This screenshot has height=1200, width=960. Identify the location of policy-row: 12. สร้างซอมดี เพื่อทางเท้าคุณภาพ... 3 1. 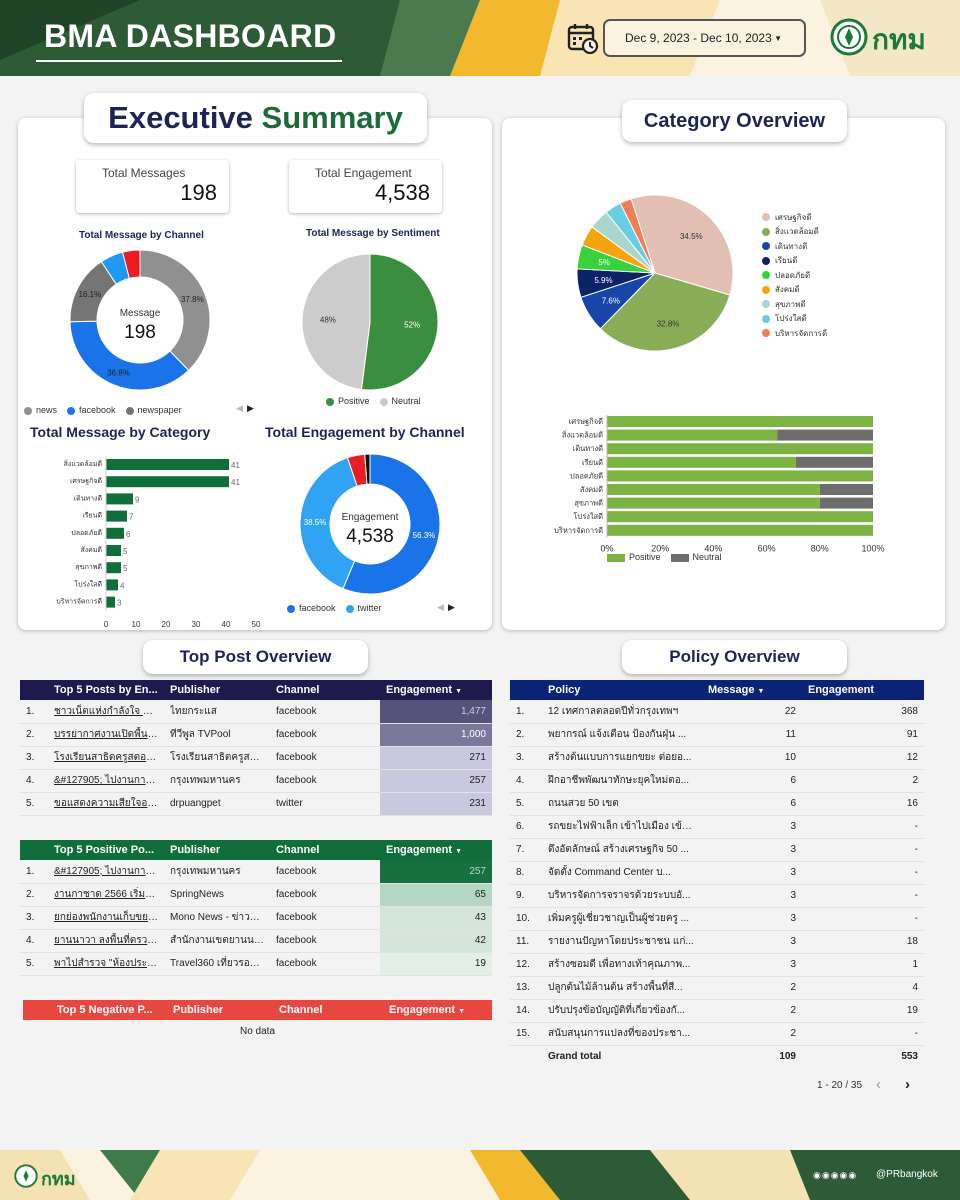
(717, 965).